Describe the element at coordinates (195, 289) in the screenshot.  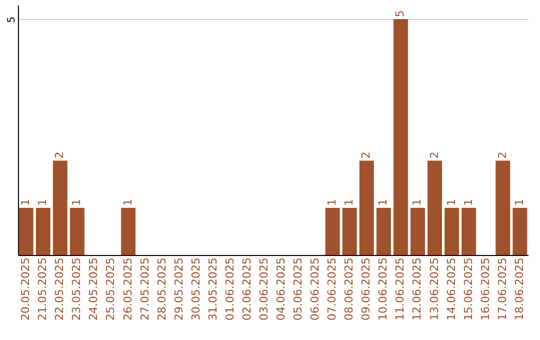
I see `x-tick-label: 30.05.2025` at that location.